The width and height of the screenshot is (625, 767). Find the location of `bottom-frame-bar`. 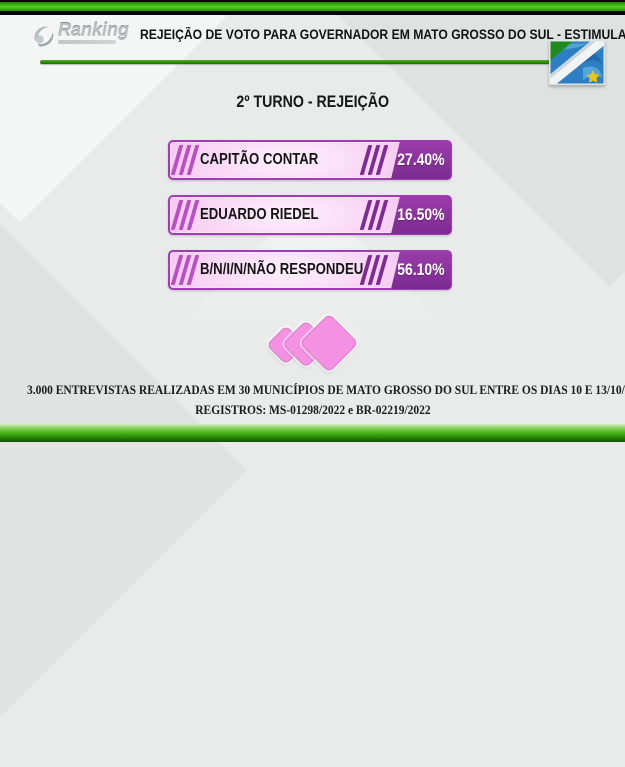

bottom-frame-bar is located at coordinates (312, 433).